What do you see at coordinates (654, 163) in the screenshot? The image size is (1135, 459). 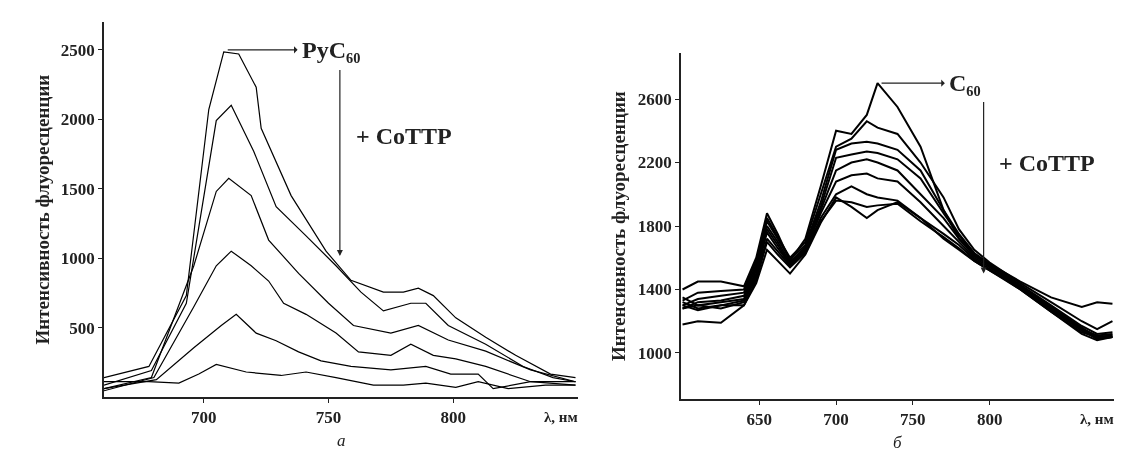 I see `y-tick-label: 2200` at bounding box center [654, 163].